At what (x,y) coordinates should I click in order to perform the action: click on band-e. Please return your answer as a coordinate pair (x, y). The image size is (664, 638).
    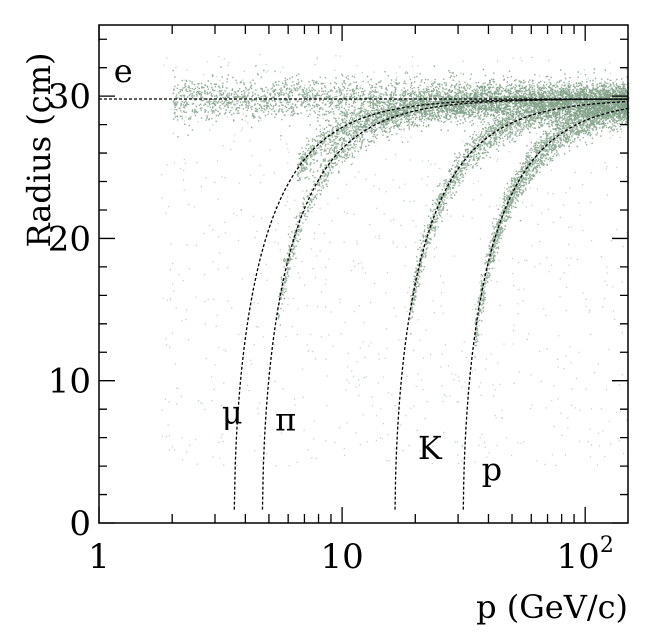
    Looking at the image, I should click on (401, 101).